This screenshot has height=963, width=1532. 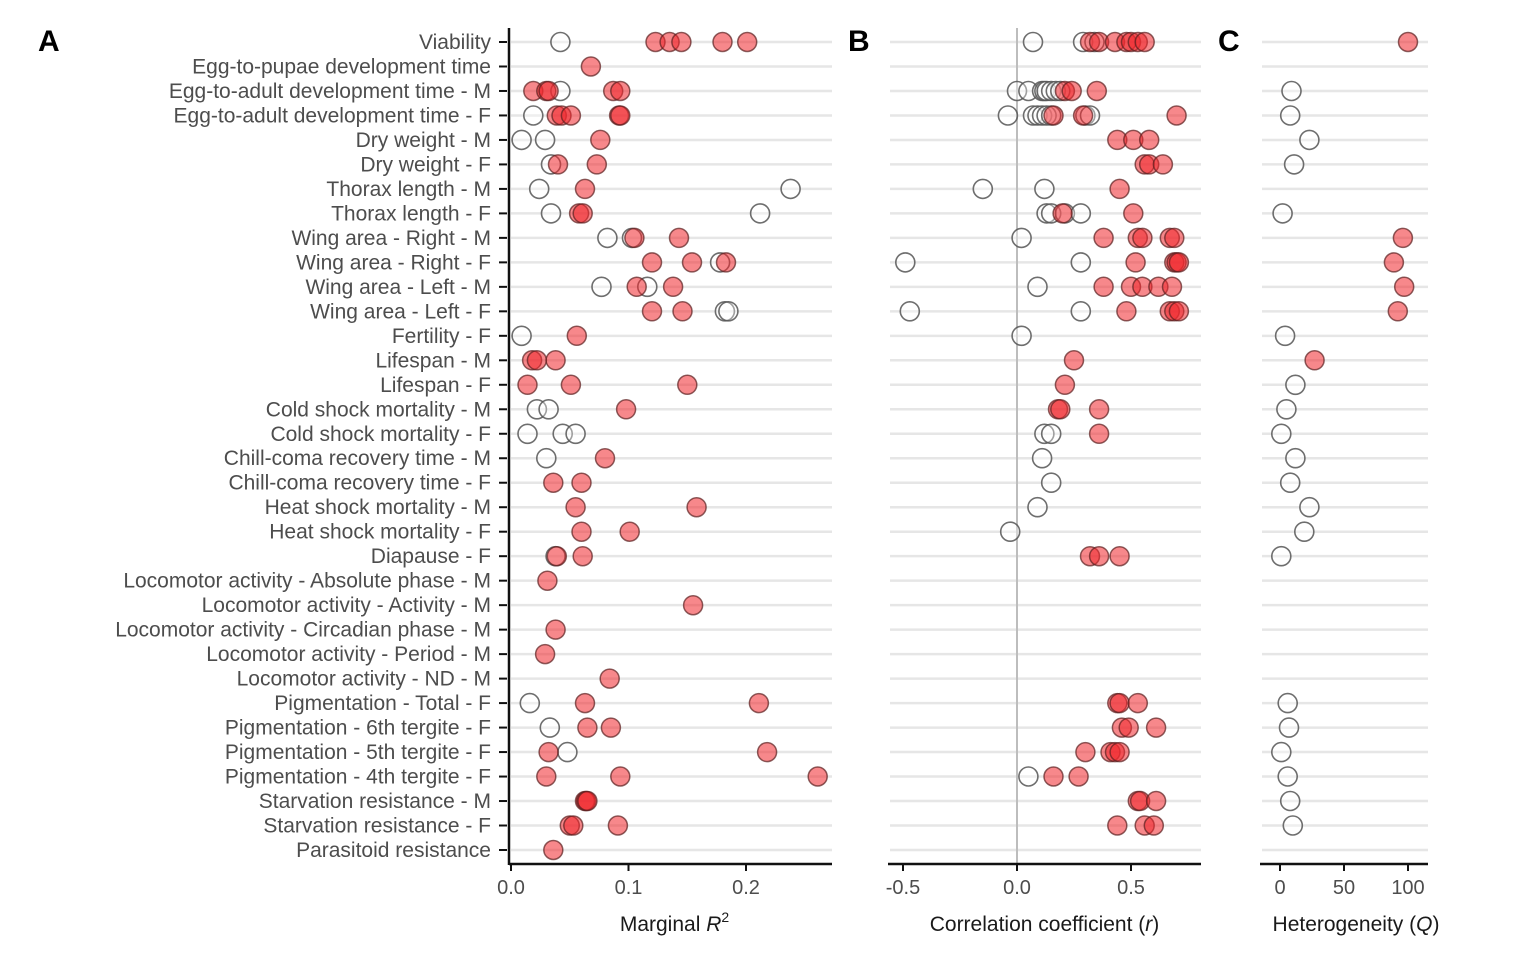 I want to click on x-axis-title-symbol: r, so click(x=1149, y=924).